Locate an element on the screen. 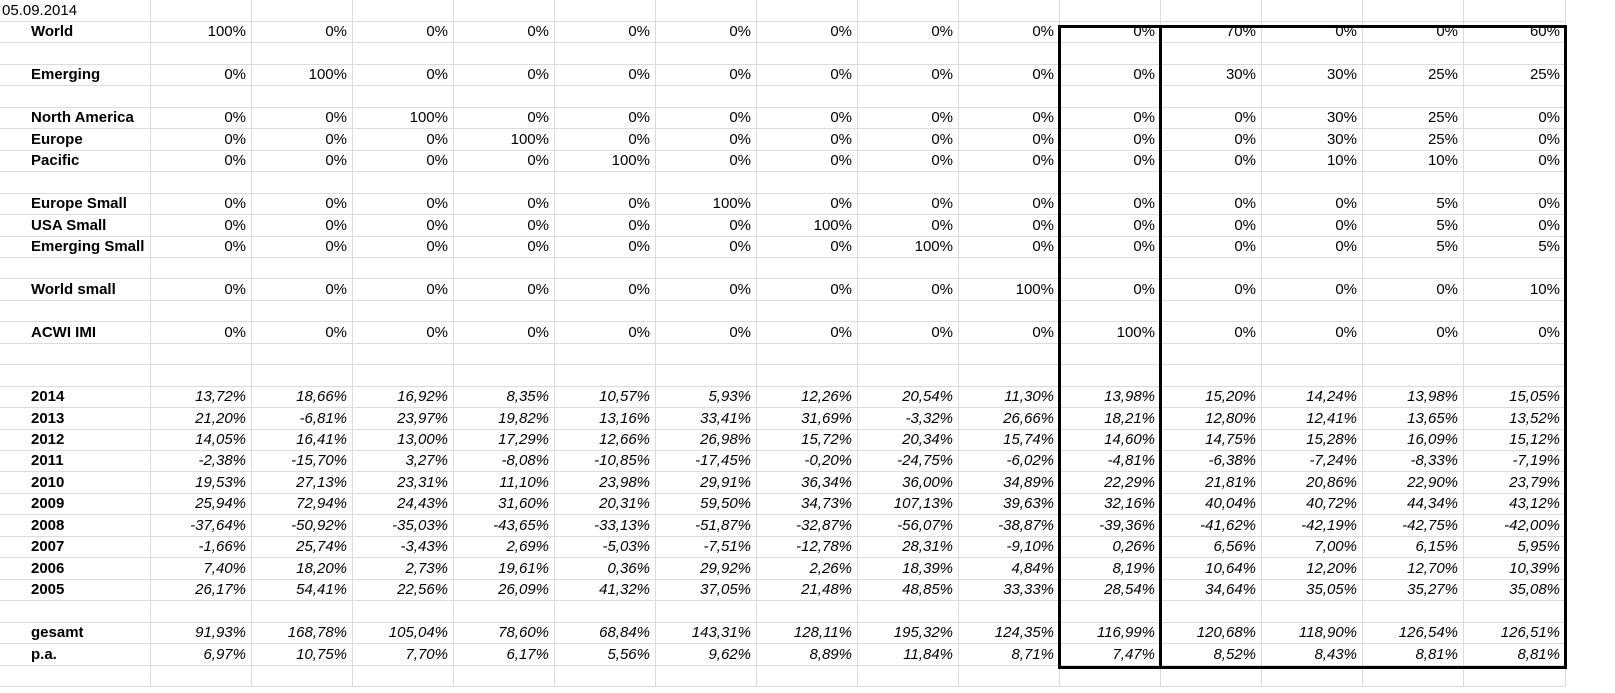  return-cell: 28,31% is located at coordinates (908, 547).